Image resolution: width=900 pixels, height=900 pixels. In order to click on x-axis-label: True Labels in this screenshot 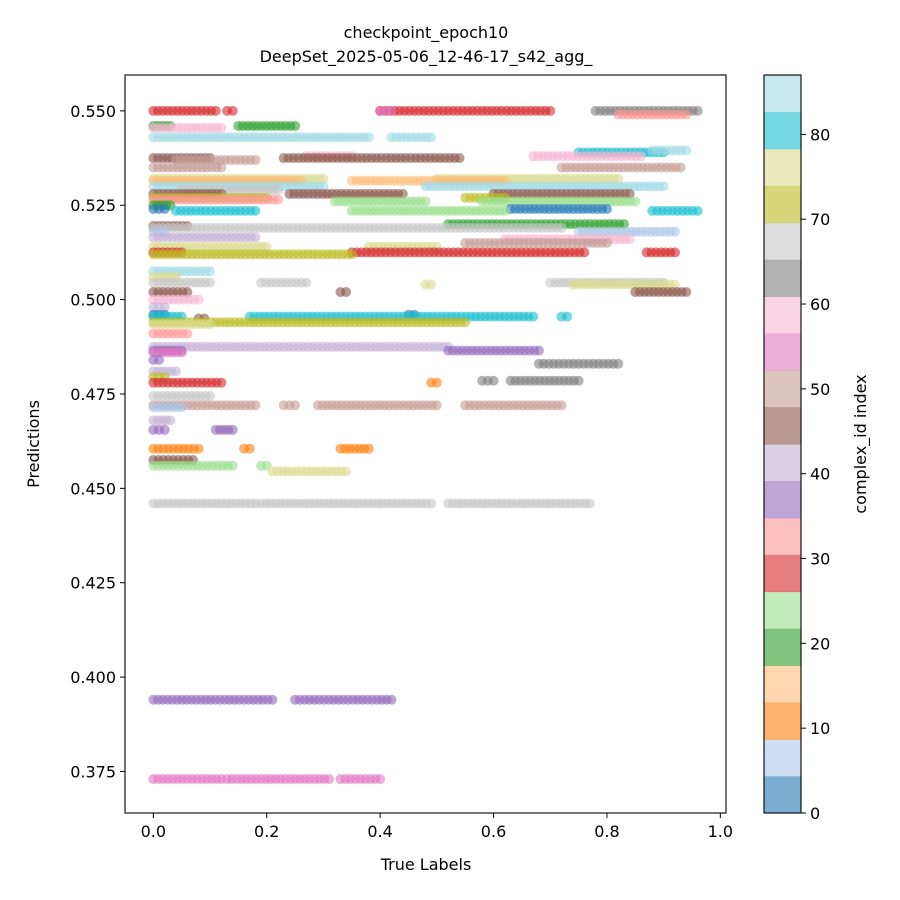, I will do `click(426, 864)`.